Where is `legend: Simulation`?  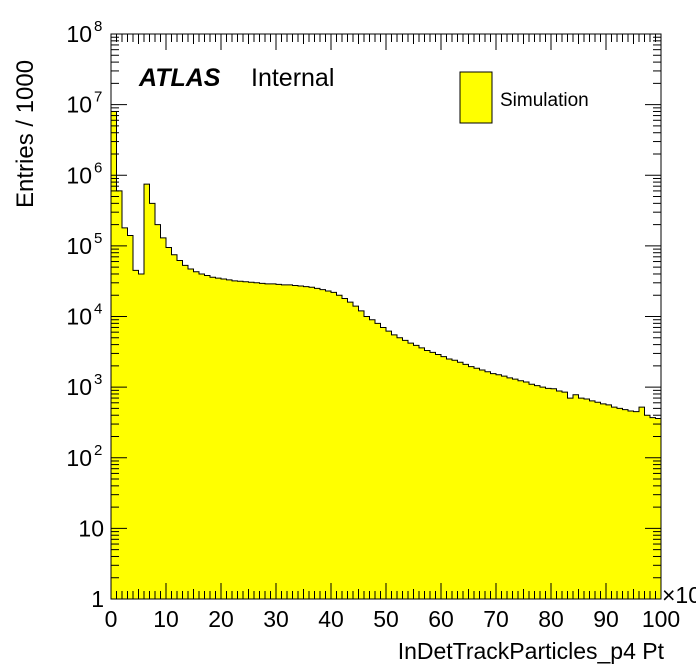
legend: Simulation is located at coordinates (524, 97).